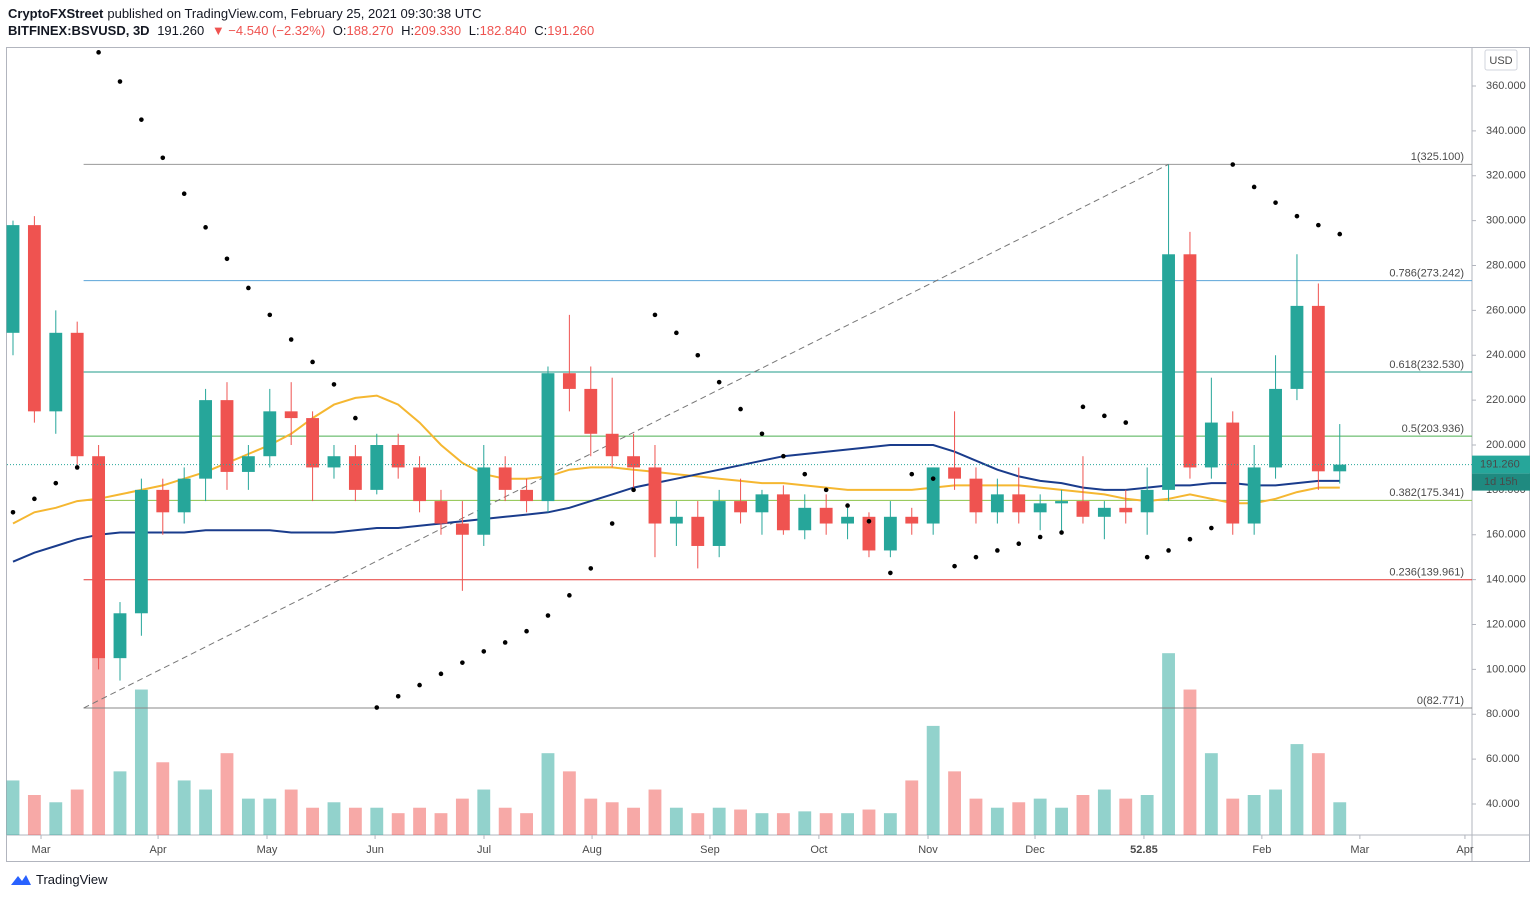 The width and height of the screenshot is (1536, 900). Describe the element at coordinates (1501, 482) in the screenshot. I see `countdown-box` at that location.